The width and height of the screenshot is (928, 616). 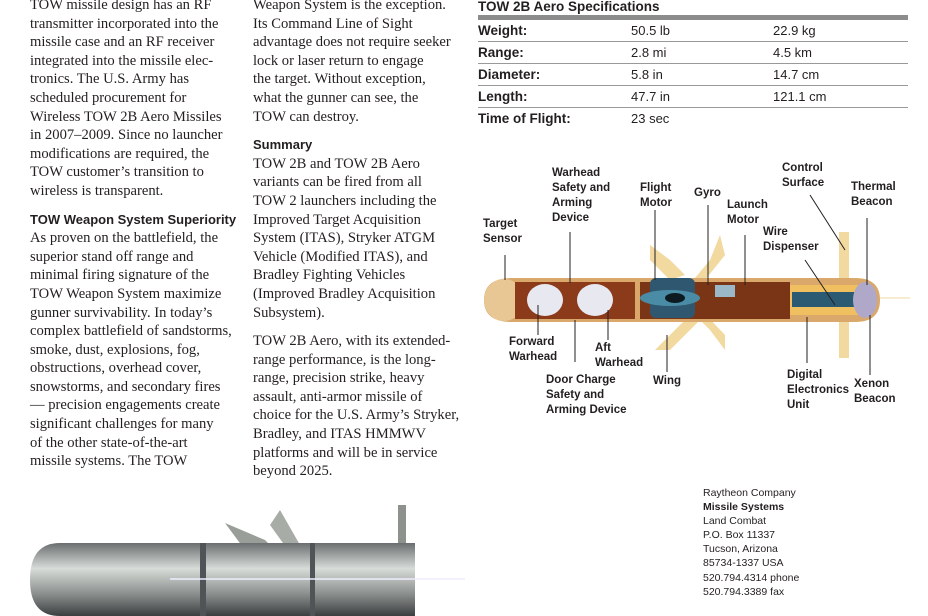 What do you see at coordinates (247, 560) in the screenshot?
I see `missile-photo` at bounding box center [247, 560].